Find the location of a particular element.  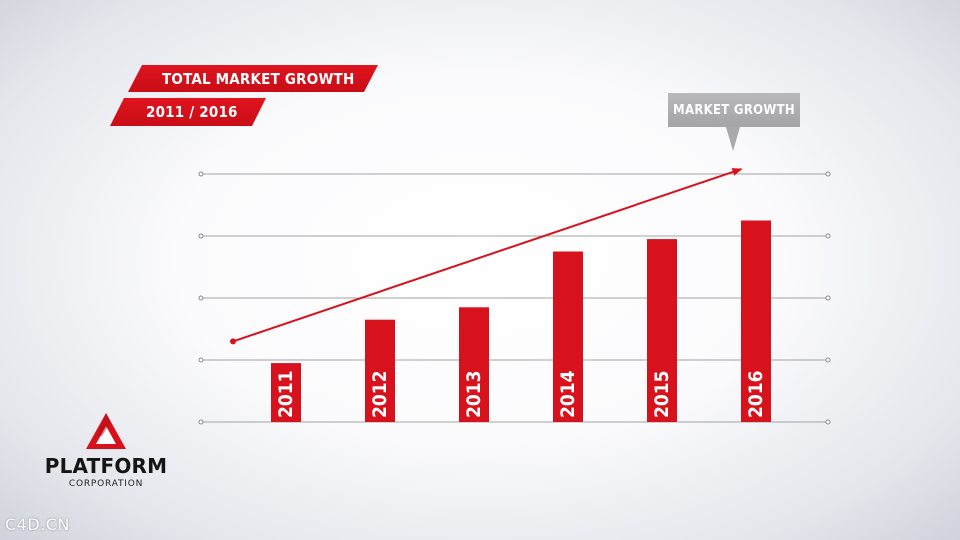

logo-tagline: CORPORATION is located at coordinates (106, 484).